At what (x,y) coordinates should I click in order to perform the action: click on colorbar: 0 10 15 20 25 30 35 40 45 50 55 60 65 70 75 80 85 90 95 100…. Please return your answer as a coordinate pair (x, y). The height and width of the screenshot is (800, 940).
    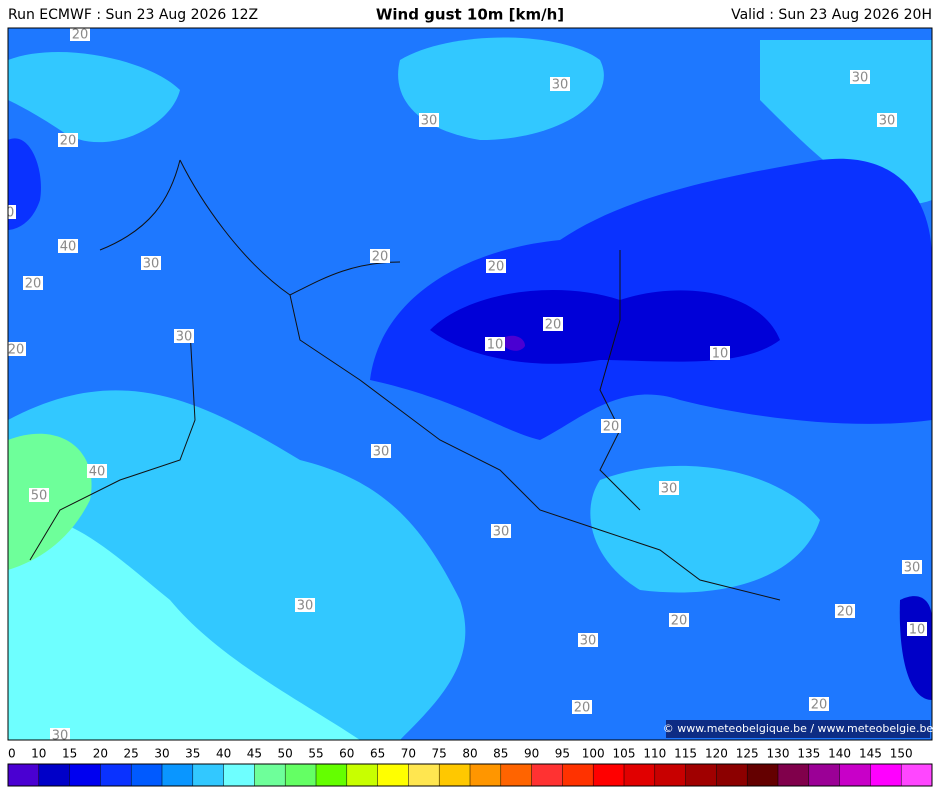
    Looking at the image, I should click on (470, 767).